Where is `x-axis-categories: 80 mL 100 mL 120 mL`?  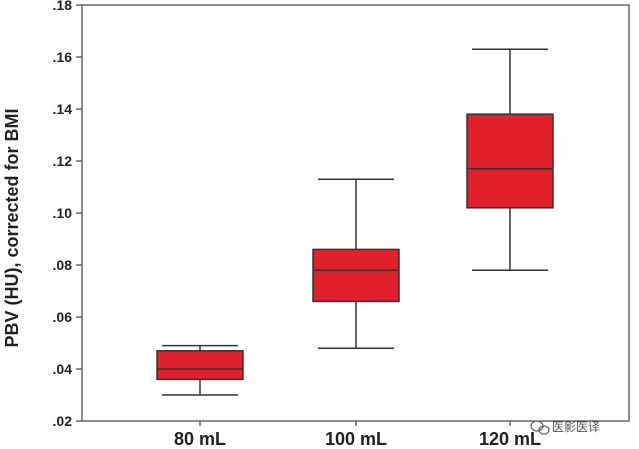
x-axis-categories: 80 mL 100 mL 120 mL is located at coordinates (357, 435).